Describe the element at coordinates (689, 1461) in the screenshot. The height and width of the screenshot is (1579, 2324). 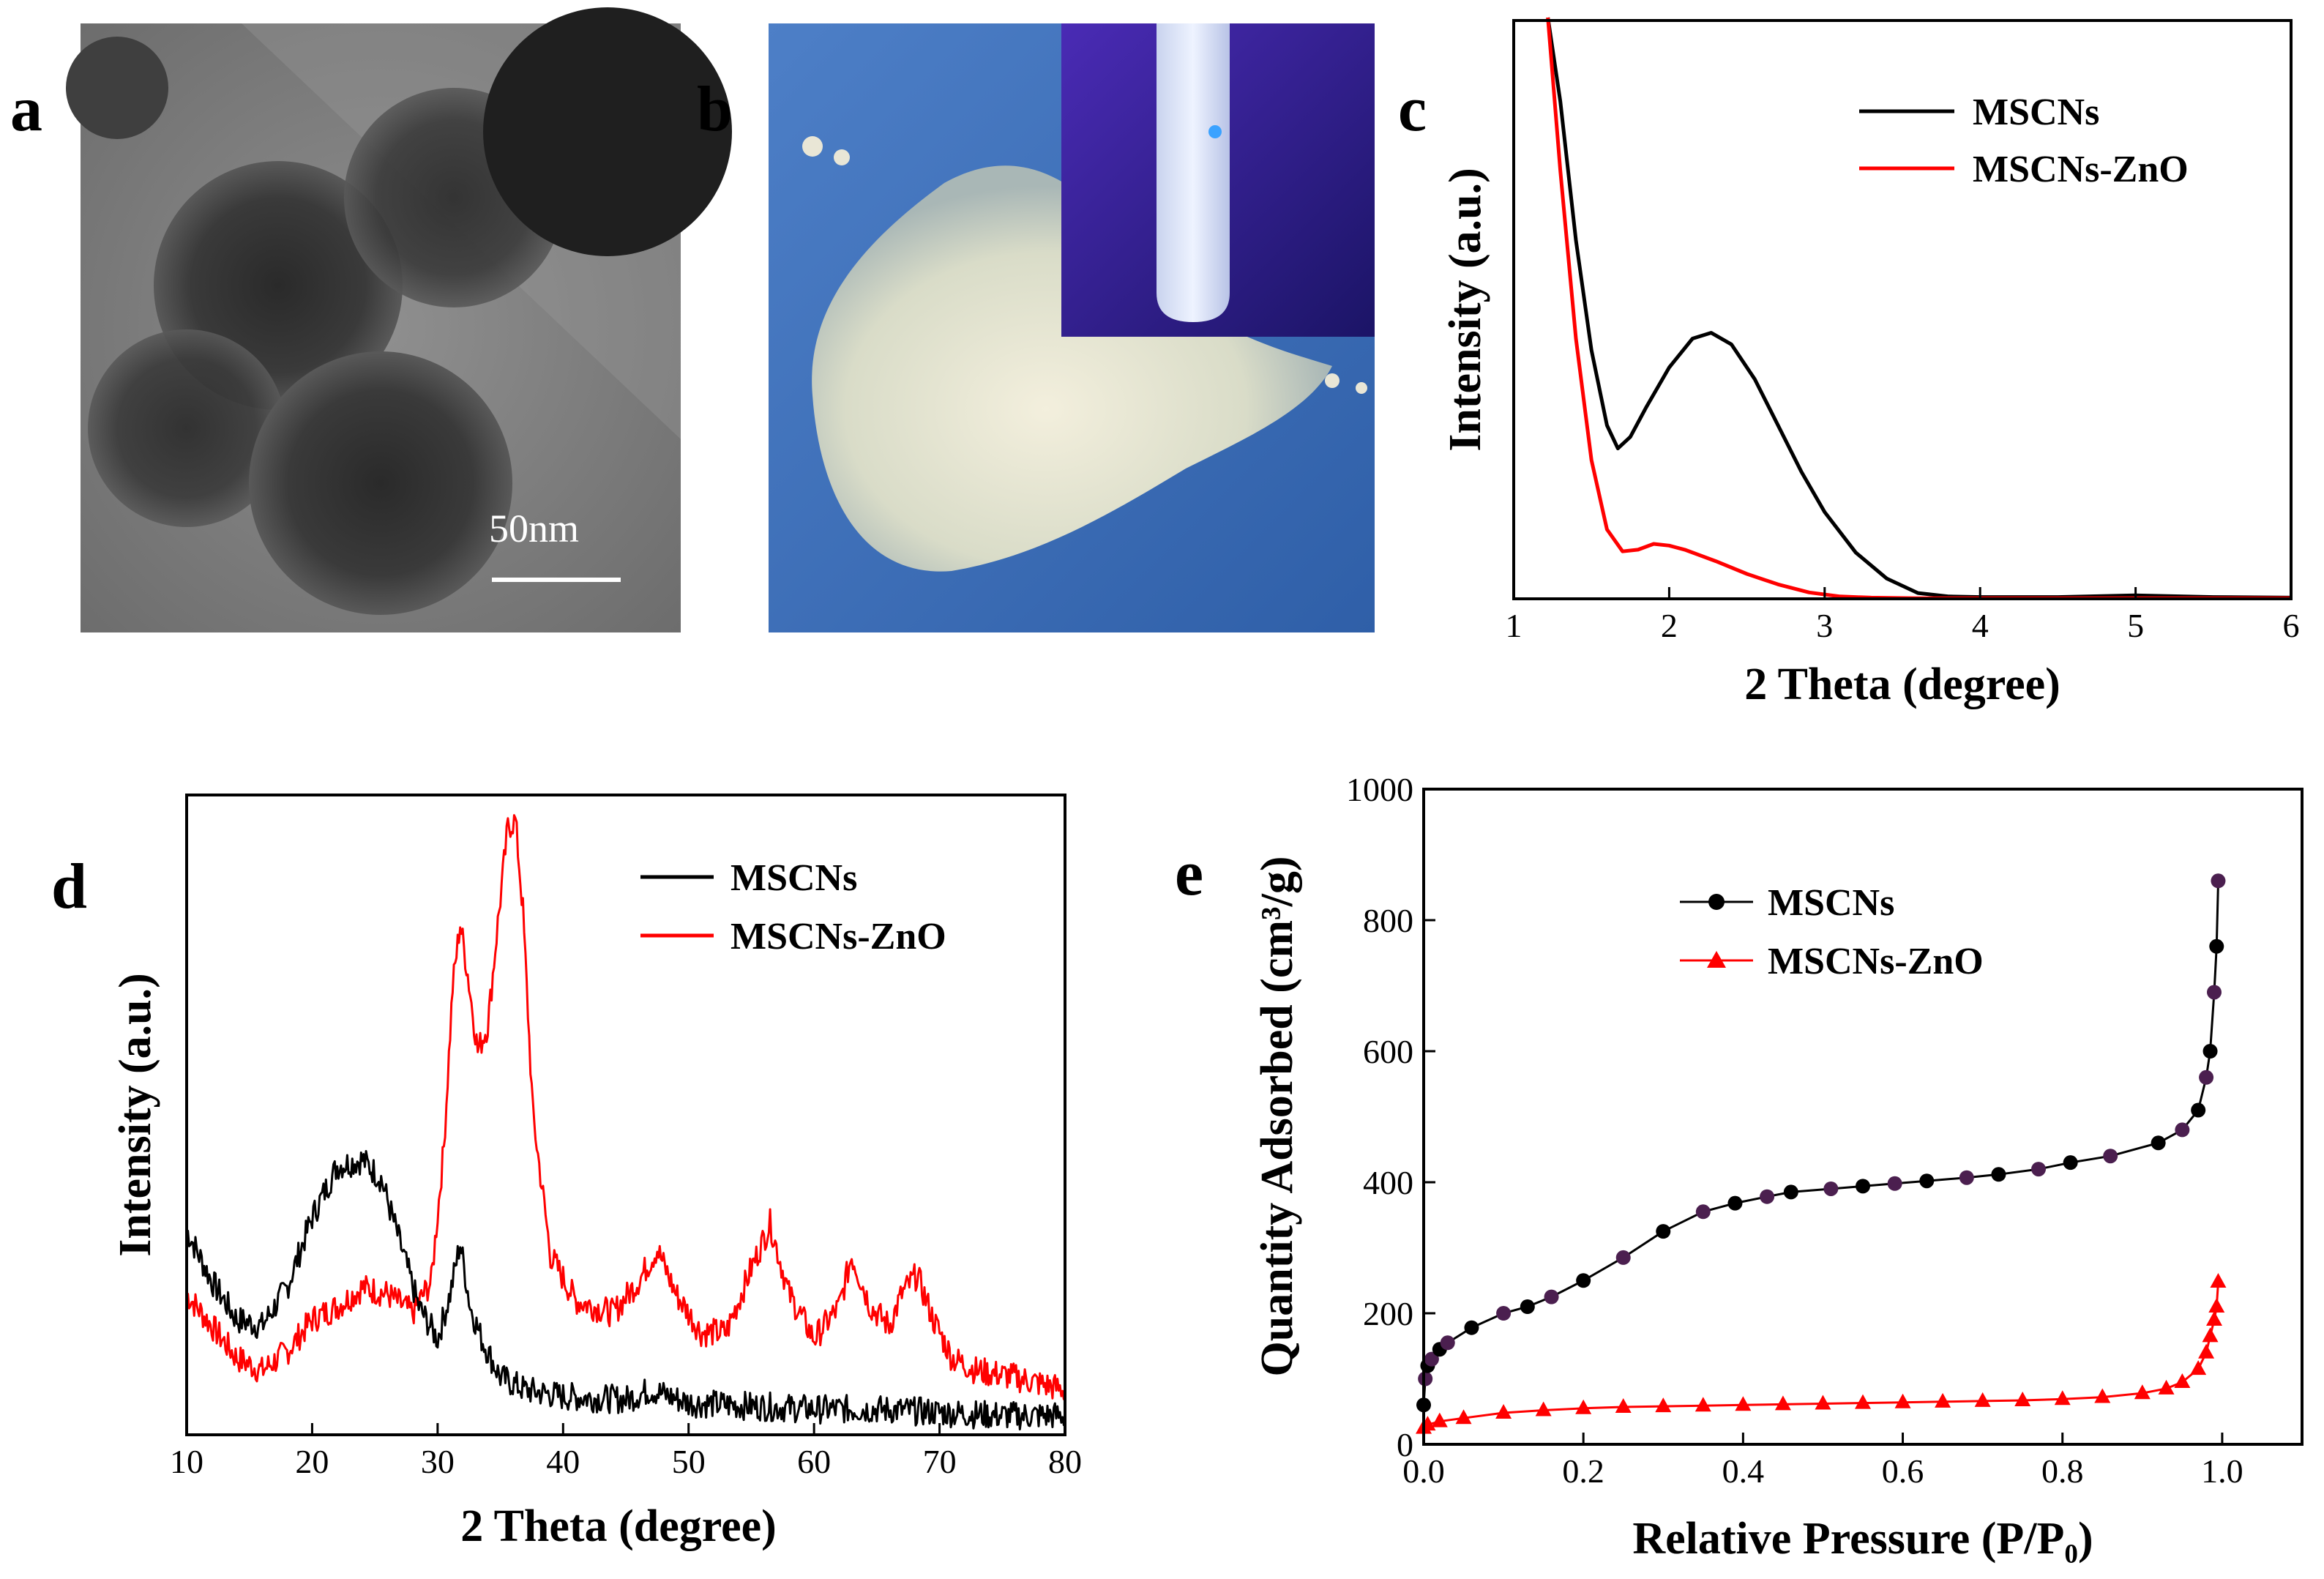
I see `chart-d-x-tick-label: 50` at that location.